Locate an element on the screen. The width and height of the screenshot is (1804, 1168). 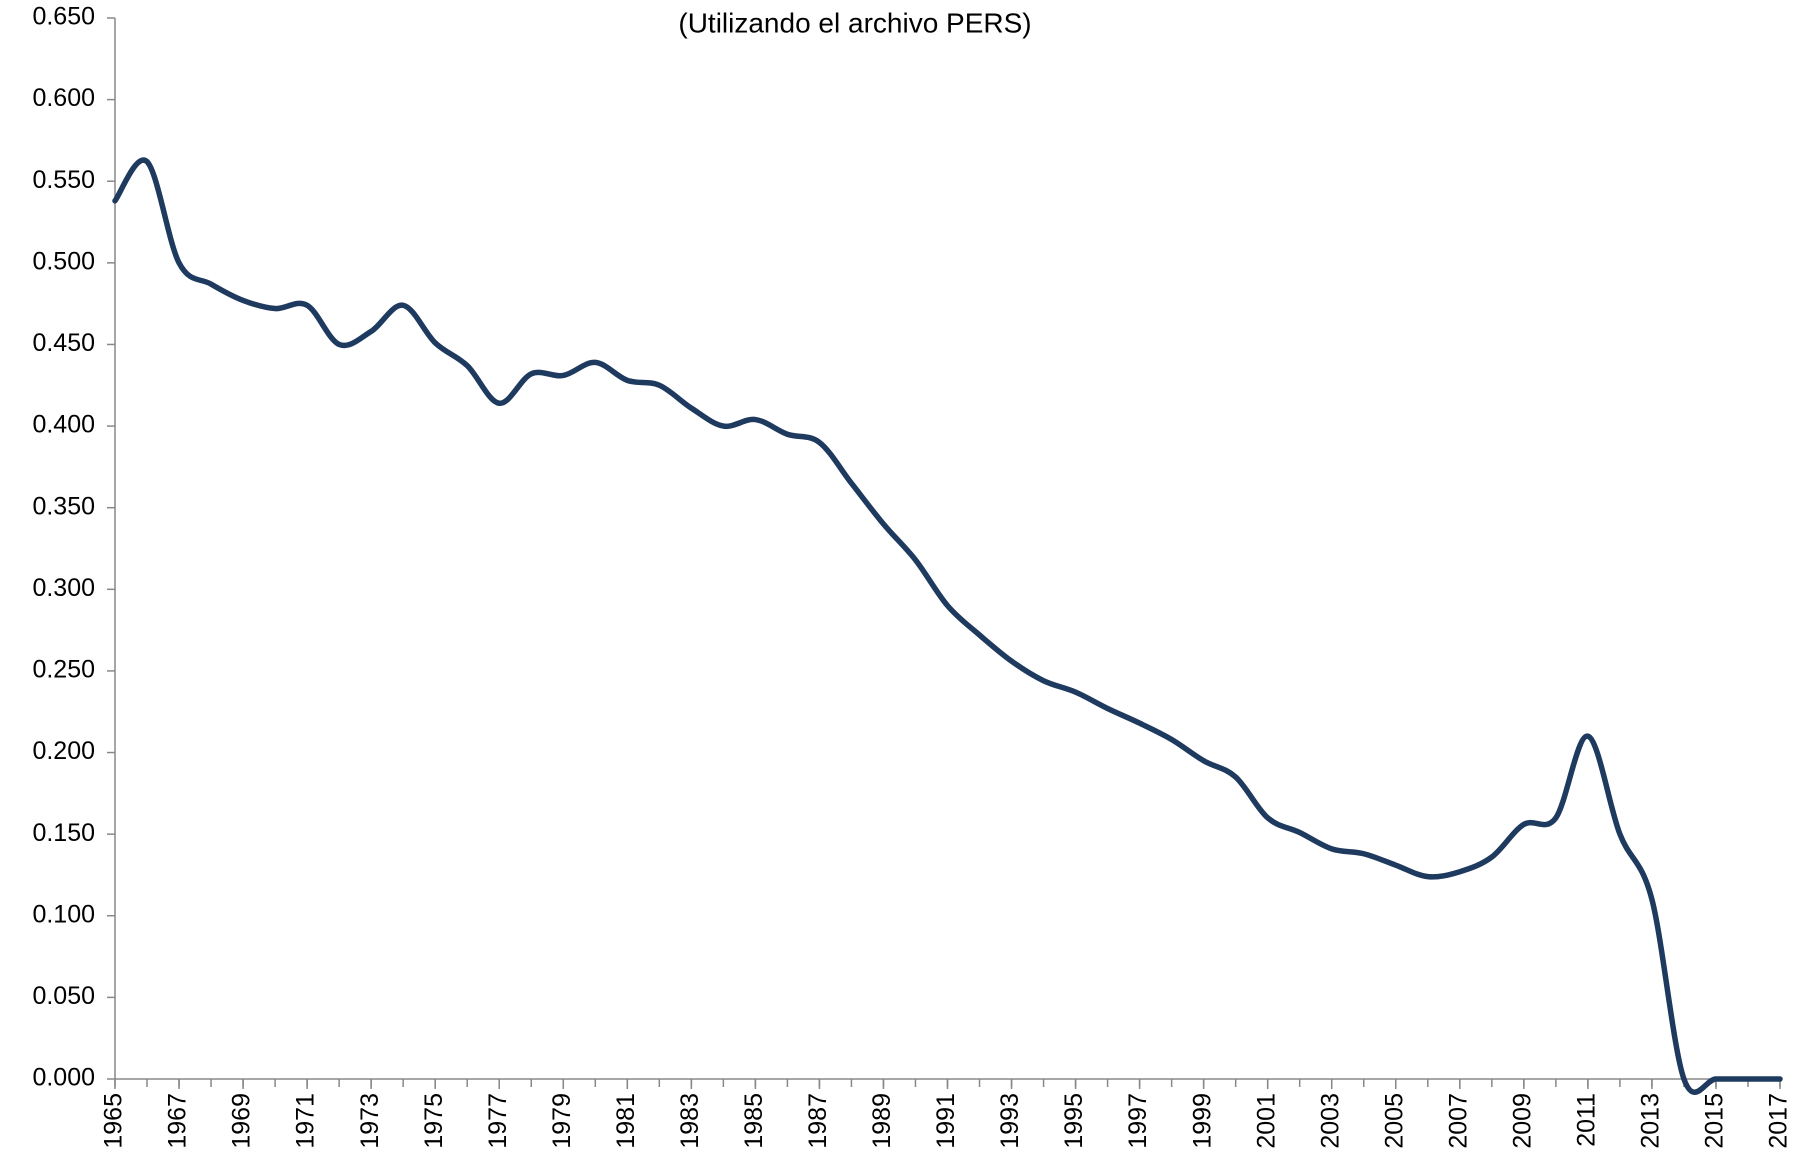
x-tick-label: 1999 is located at coordinates (1202, 1121).